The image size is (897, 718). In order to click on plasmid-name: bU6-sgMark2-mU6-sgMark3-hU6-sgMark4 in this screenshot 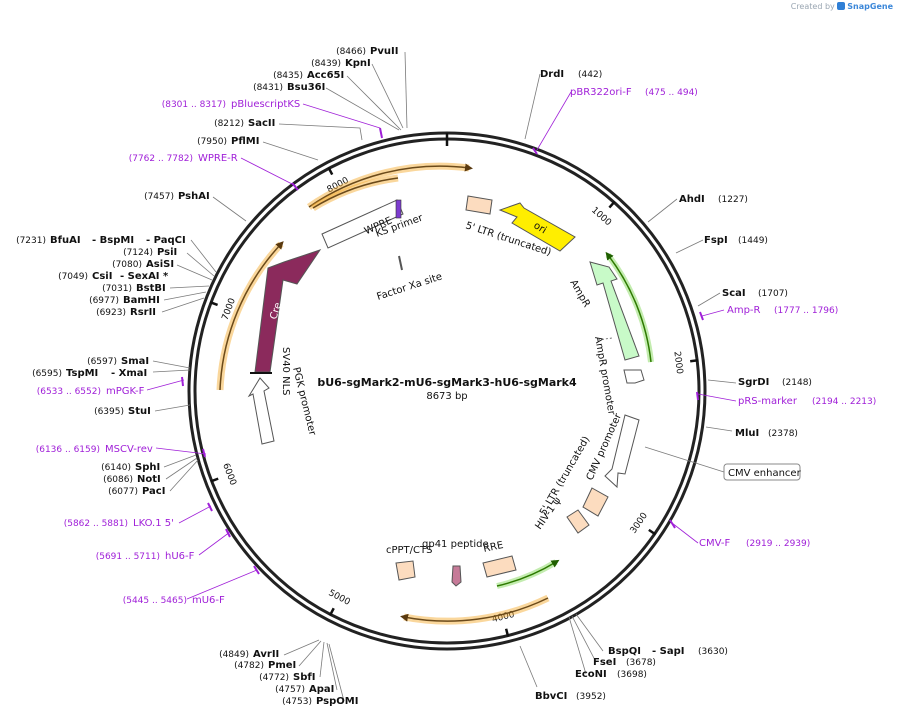, I will do `click(447, 382)`.